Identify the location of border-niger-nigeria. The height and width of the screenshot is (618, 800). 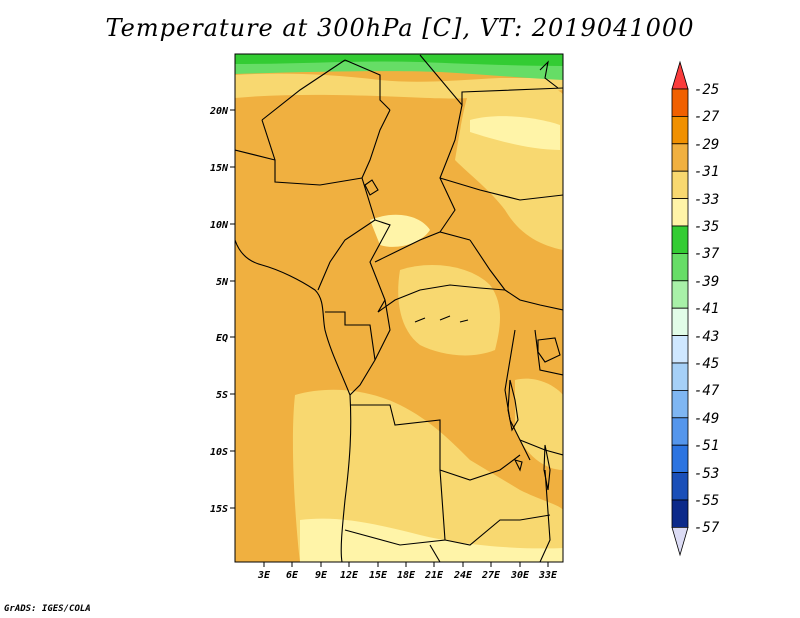
(299, 167).